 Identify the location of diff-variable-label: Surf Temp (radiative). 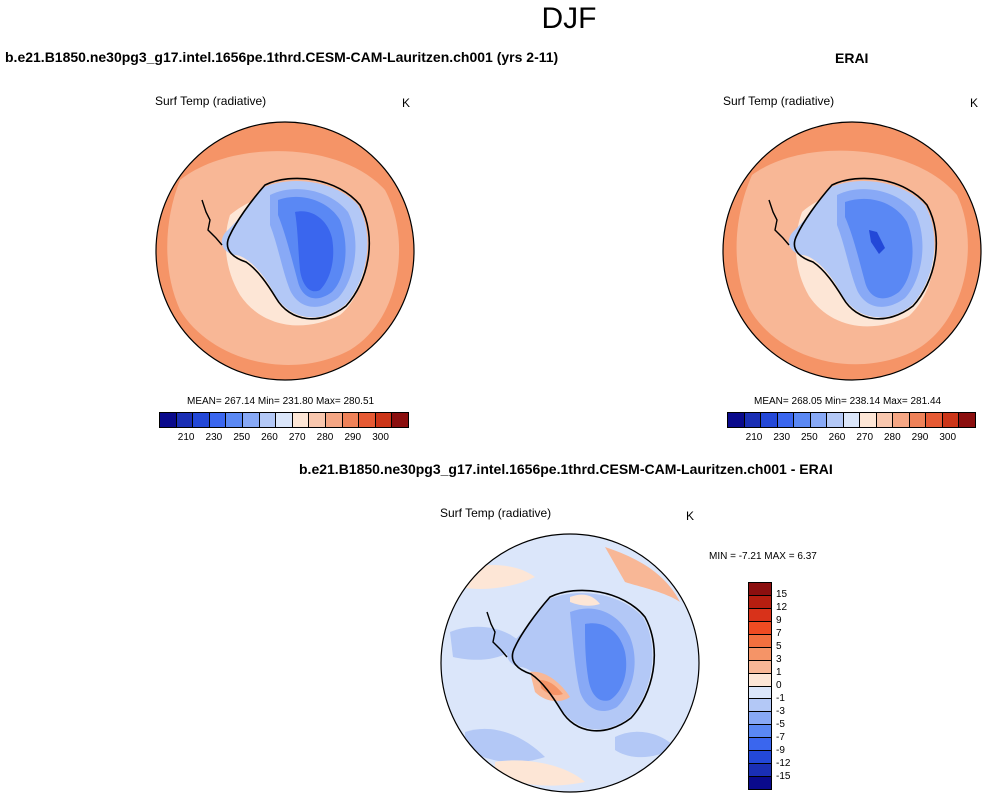
(496, 513).